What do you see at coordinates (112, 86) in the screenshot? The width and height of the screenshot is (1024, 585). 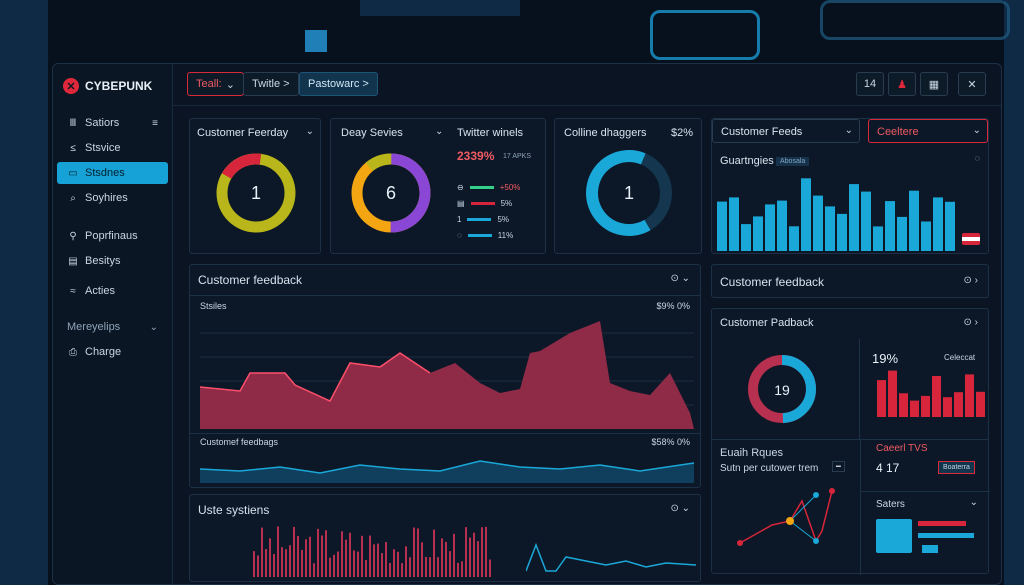 I see `brand: ✕ CYBEPUNK` at bounding box center [112, 86].